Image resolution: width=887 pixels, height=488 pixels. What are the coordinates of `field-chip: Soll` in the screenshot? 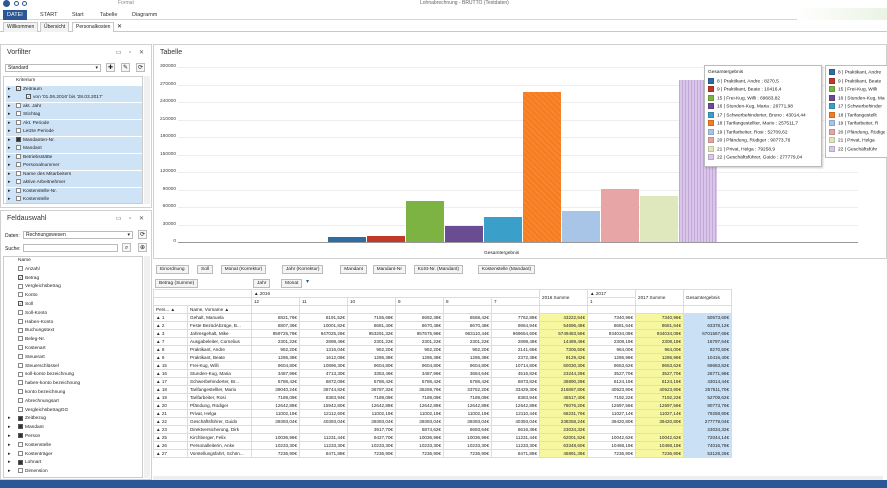 It's located at (205, 269).